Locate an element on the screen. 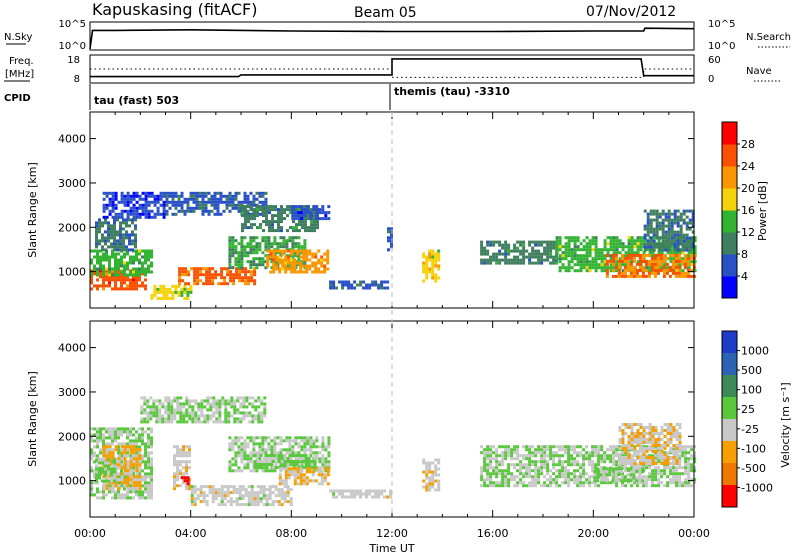 Image resolution: width=800 pixels, height=554 pixels. nave-tick-top: 60 is located at coordinates (714, 60).